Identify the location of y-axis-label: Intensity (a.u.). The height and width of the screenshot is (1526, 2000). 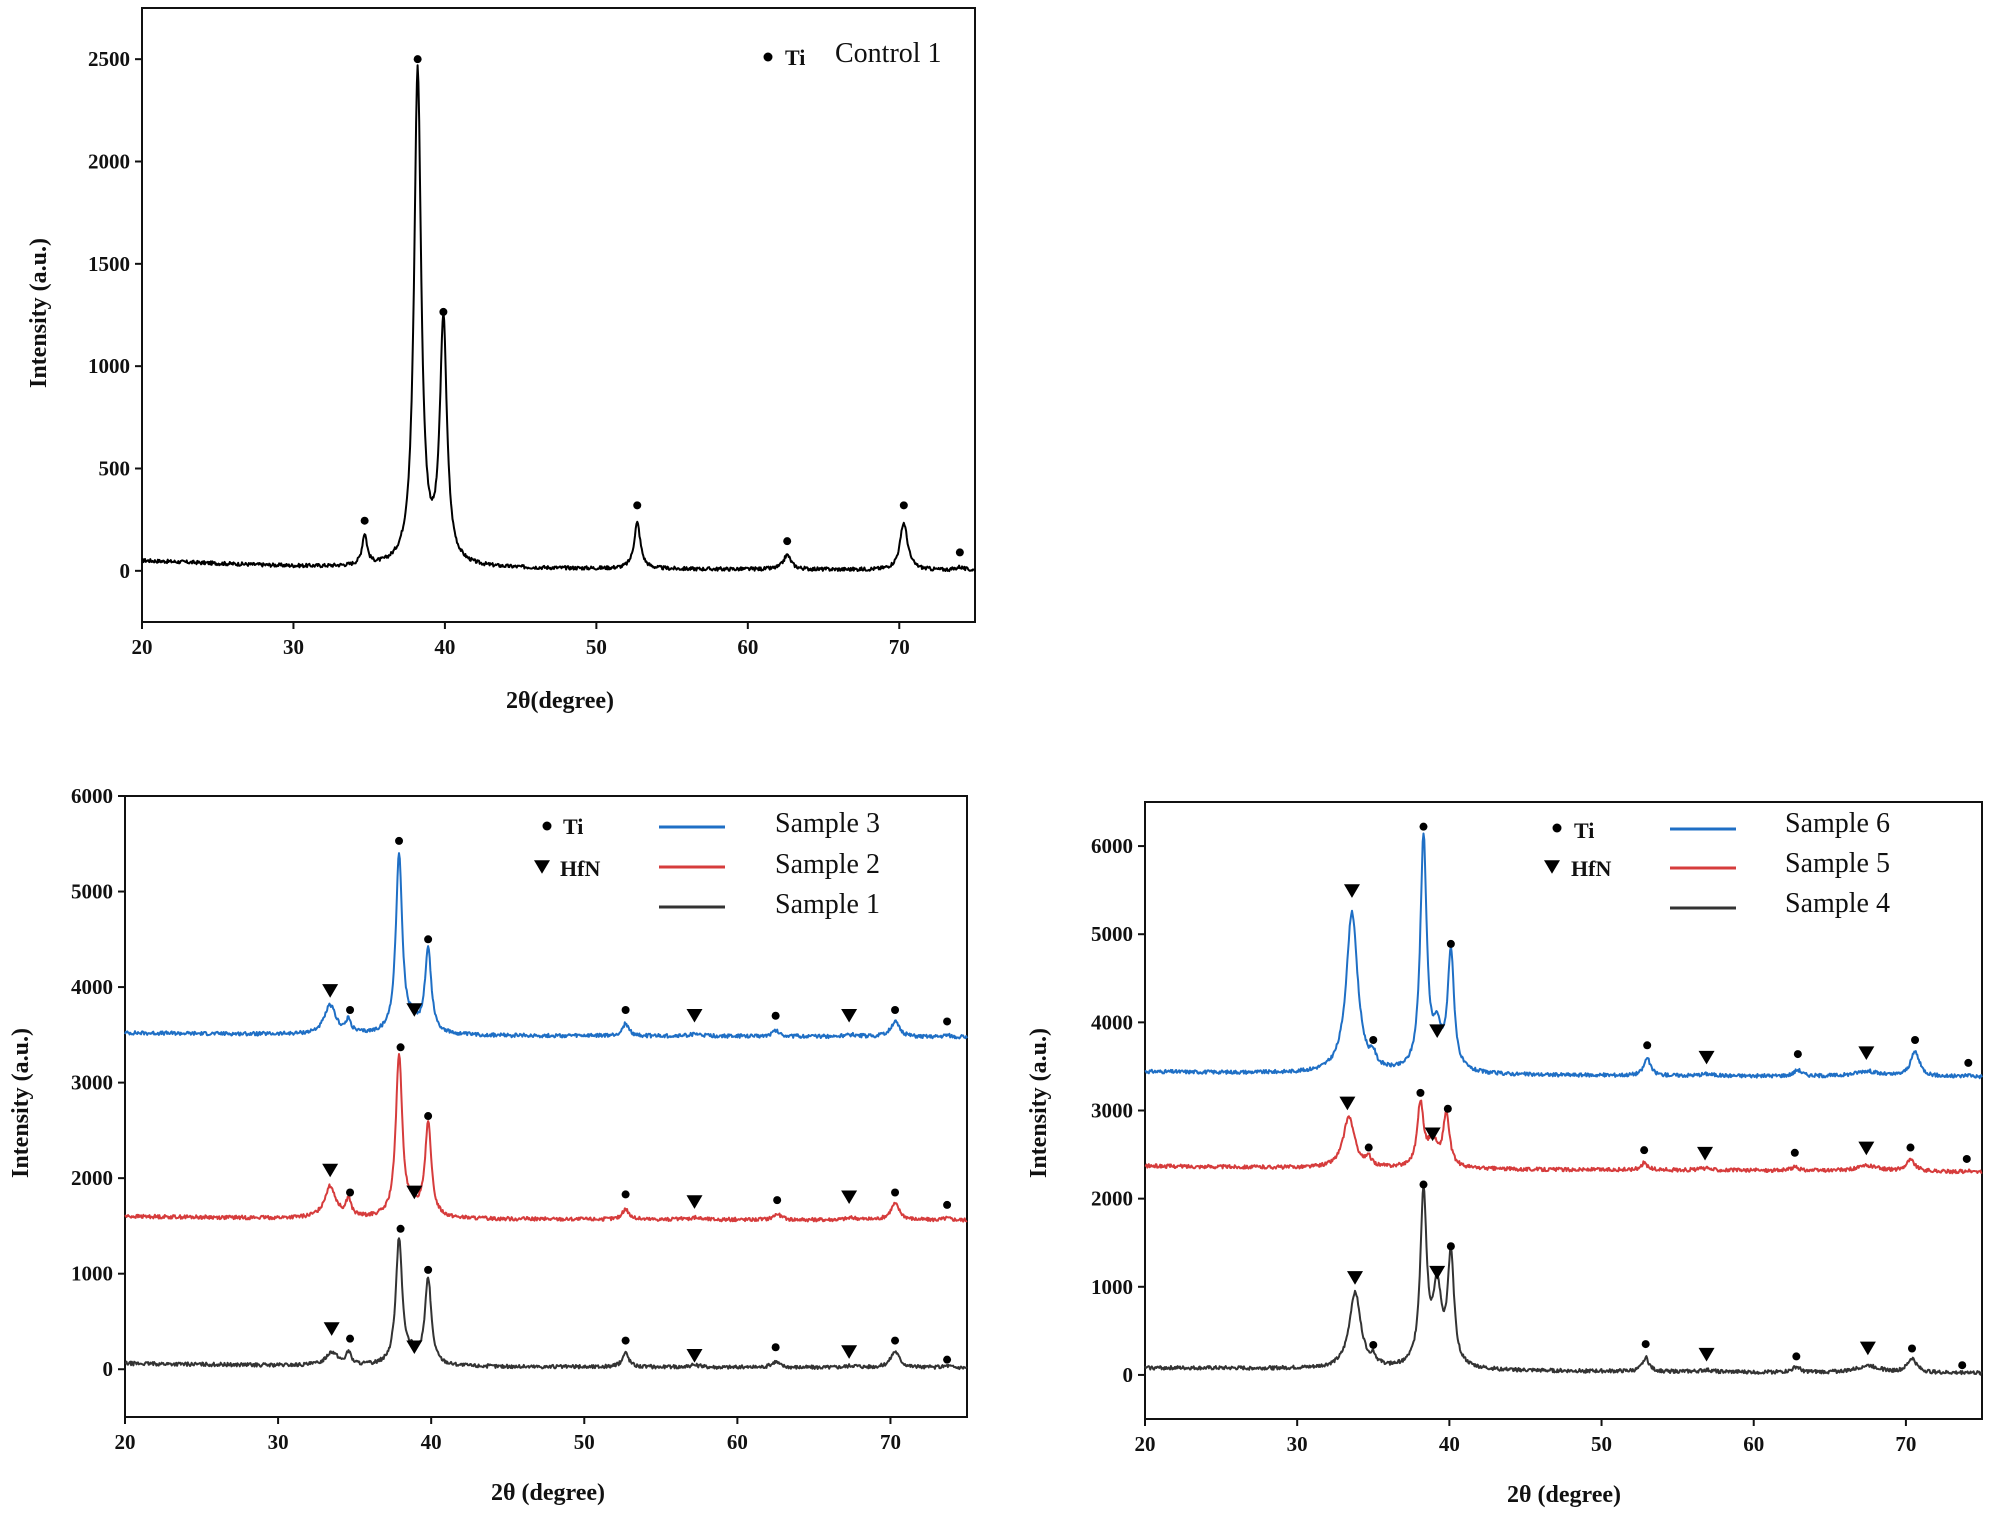
(39, 313).